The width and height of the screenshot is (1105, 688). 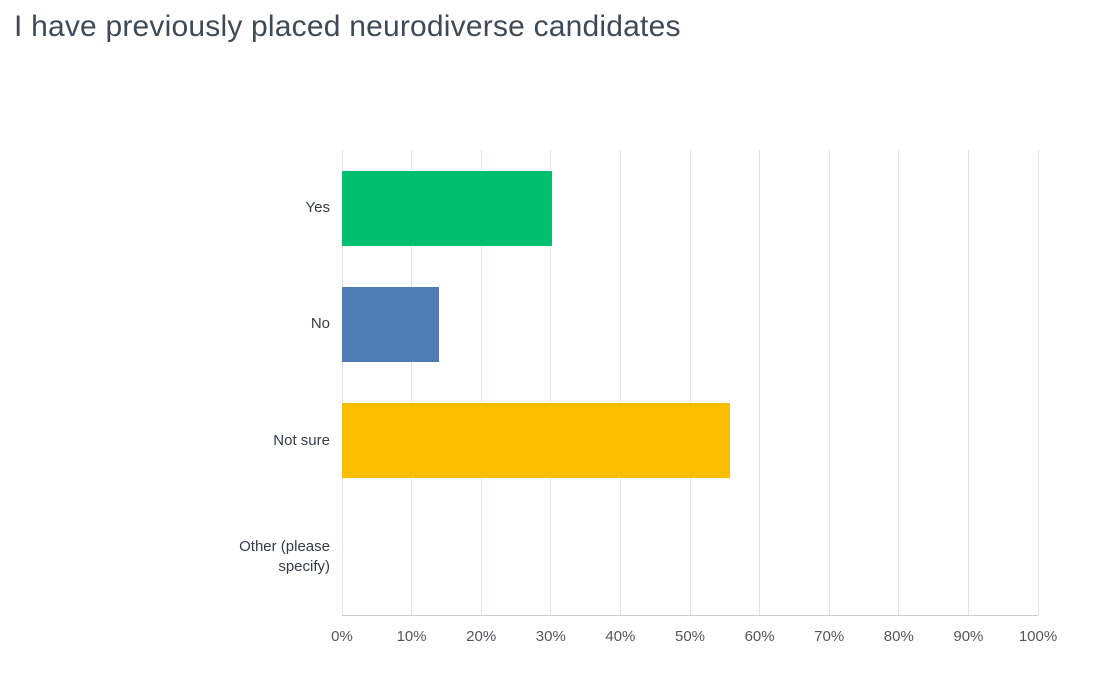 What do you see at coordinates (284, 556) in the screenshot?
I see `category-label-other-please-specify: Other (please specify)` at bounding box center [284, 556].